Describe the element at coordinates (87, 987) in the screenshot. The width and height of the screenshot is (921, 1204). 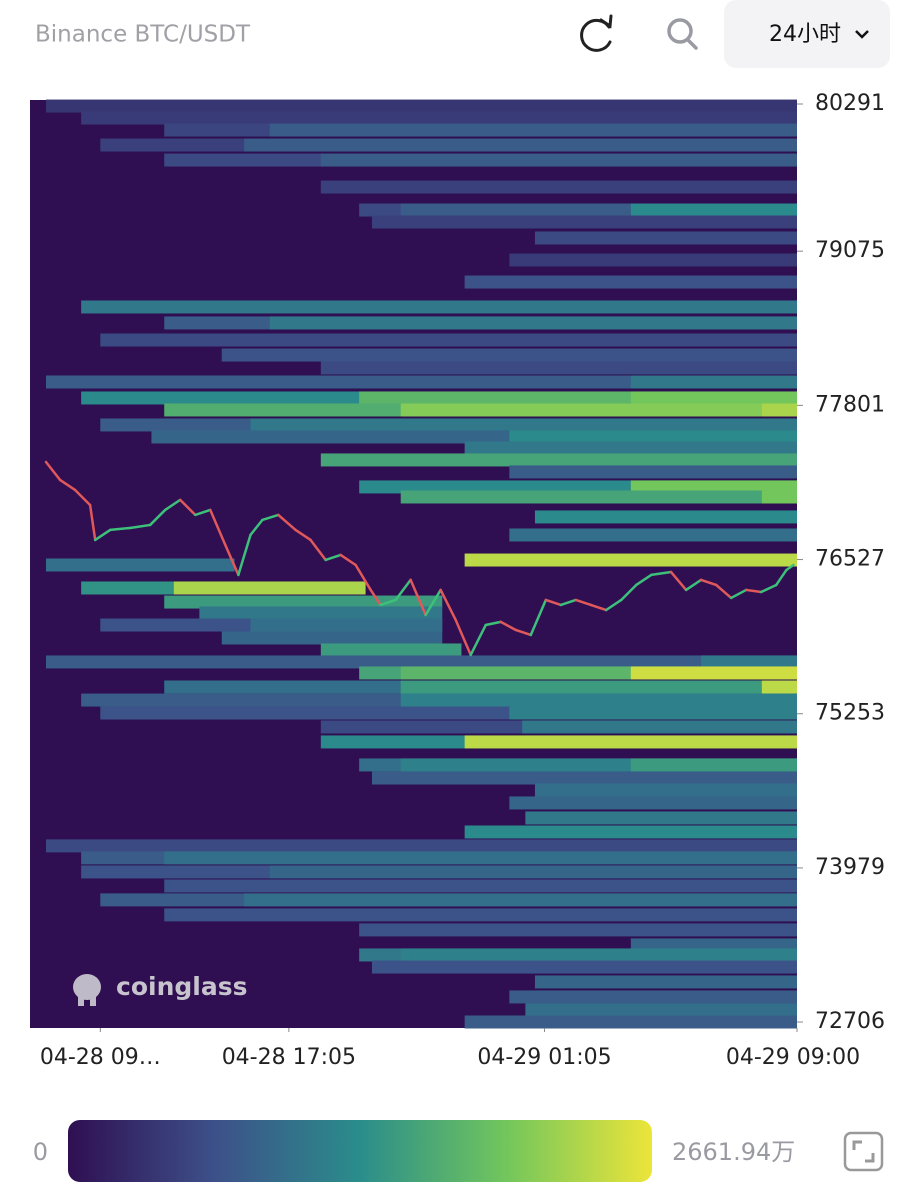
I see `watermark-logo` at that location.